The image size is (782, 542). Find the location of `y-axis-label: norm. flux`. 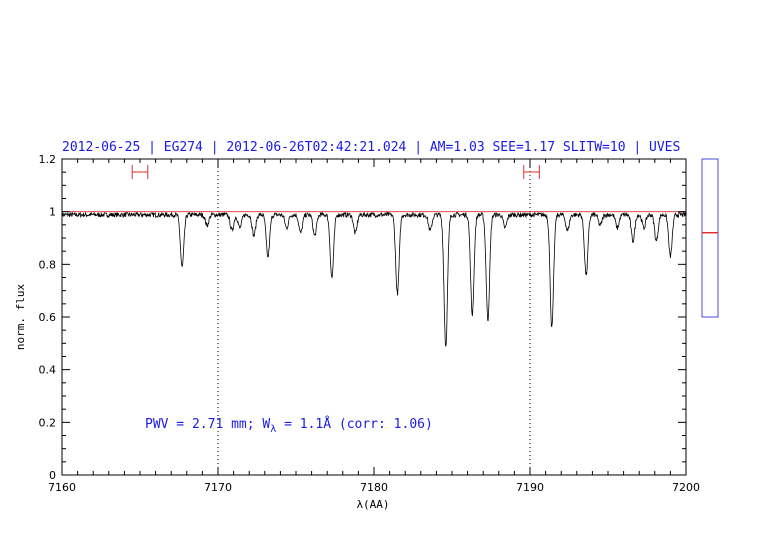

y-axis-label: norm. flux is located at coordinates (20, 317).